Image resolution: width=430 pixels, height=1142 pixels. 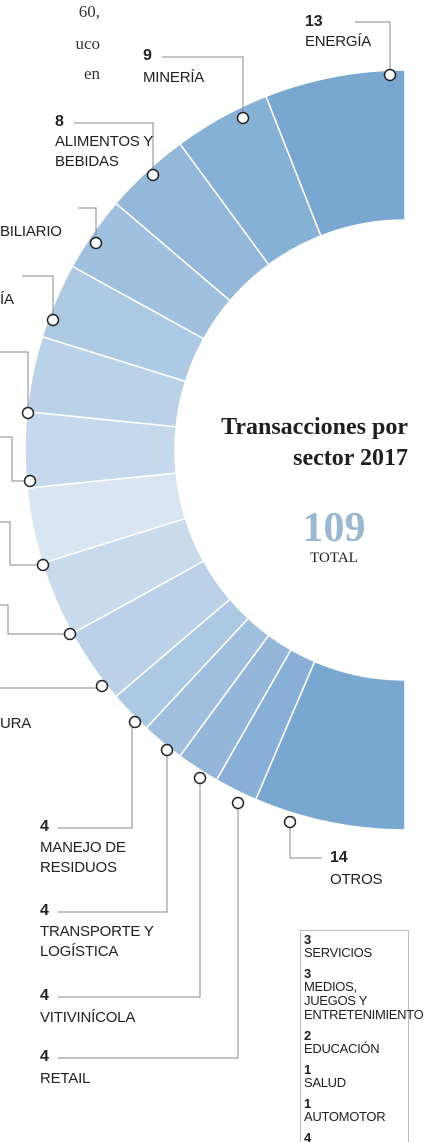 What do you see at coordinates (330, 745) in the screenshot?
I see `donut-slice` at bounding box center [330, 745].